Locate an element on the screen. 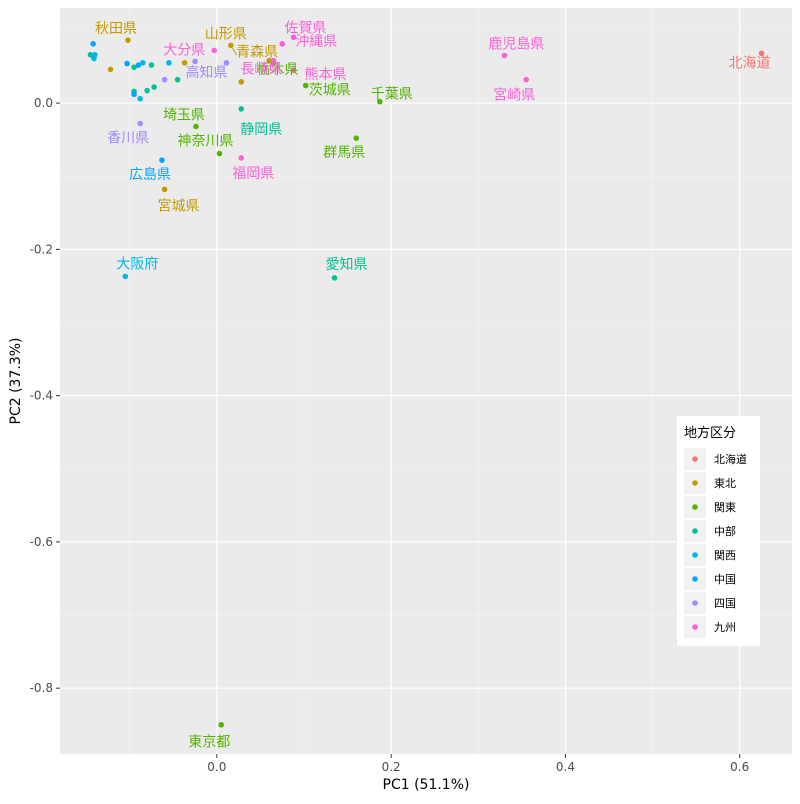 The image size is (800, 804). legend-label: 東北 is located at coordinates (725, 483).